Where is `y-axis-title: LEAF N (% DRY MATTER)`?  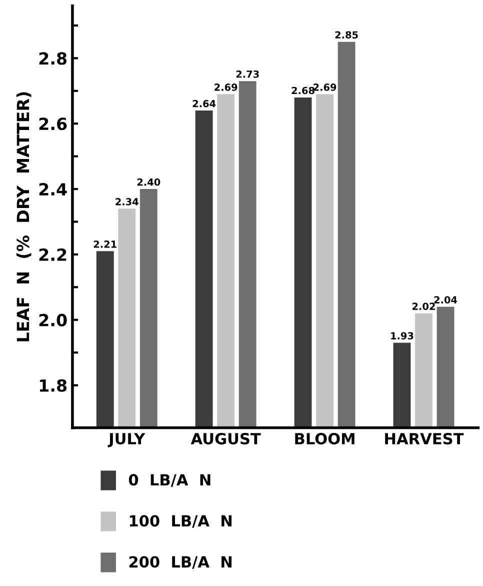
y-axis-title: LEAF N (% DRY MATTER) is located at coordinates (24, 217).